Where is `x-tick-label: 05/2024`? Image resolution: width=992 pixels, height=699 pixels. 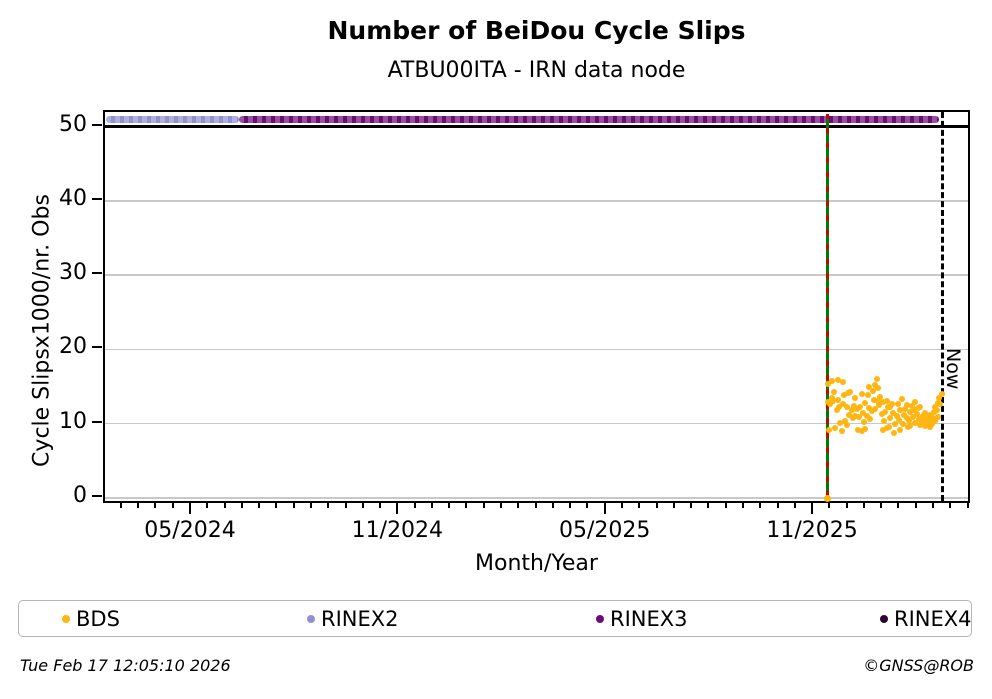 x-tick-label: 05/2024 is located at coordinates (190, 530).